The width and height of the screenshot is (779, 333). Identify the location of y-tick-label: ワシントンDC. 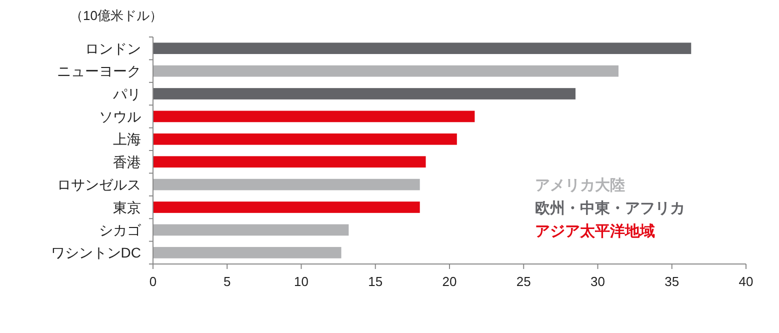
(95, 252).